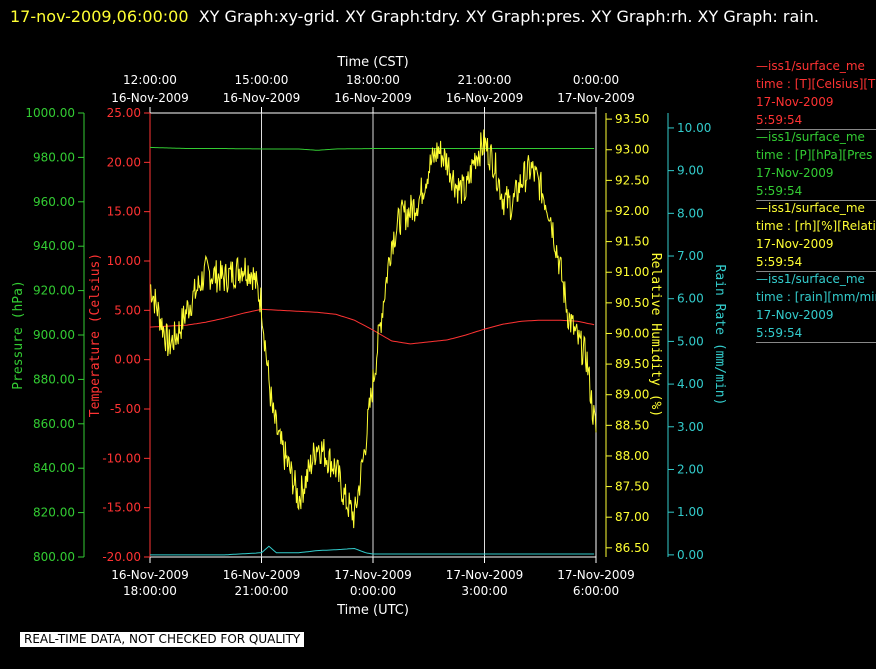 The height and width of the screenshot is (669, 876). I want to click on rain-tick-label: 4.00, so click(690, 384).